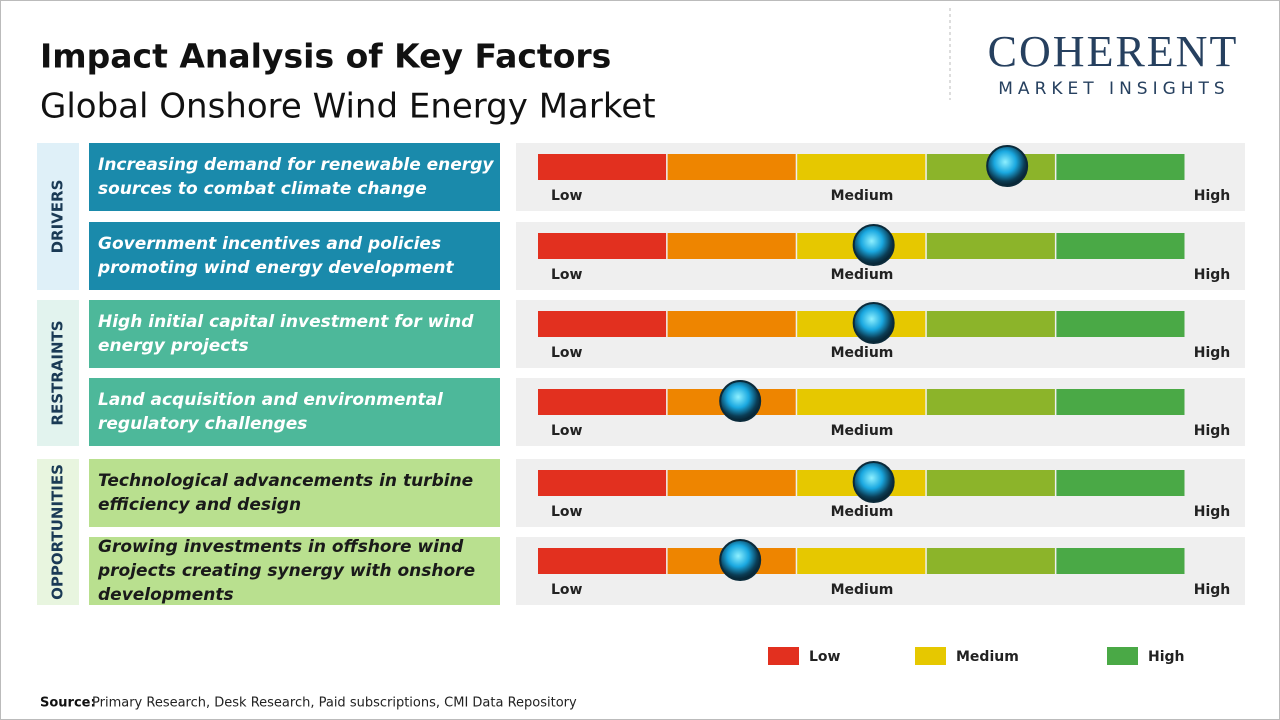  What do you see at coordinates (987, 657) in the screenshot?
I see `legend-label: Medium` at bounding box center [987, 657].